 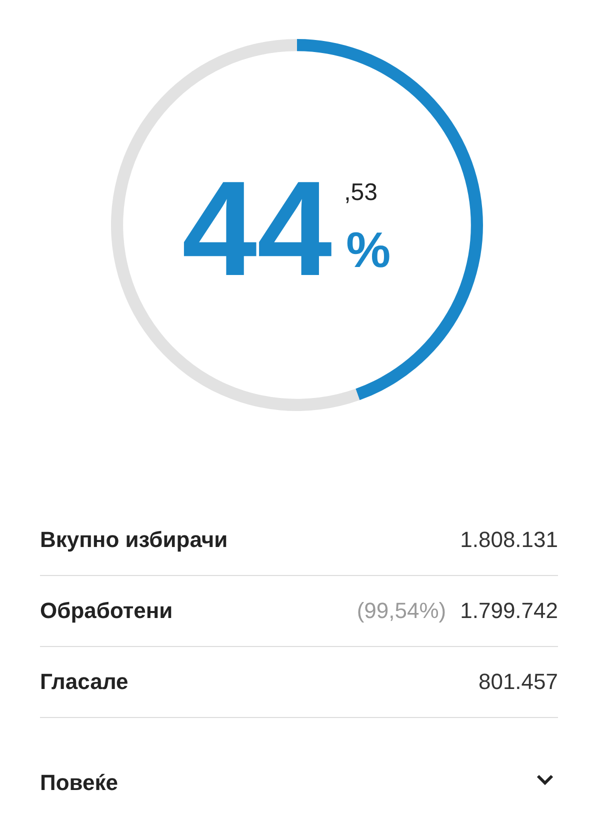 I want to click on text: 1.808.131, so click(x=509, y=540).